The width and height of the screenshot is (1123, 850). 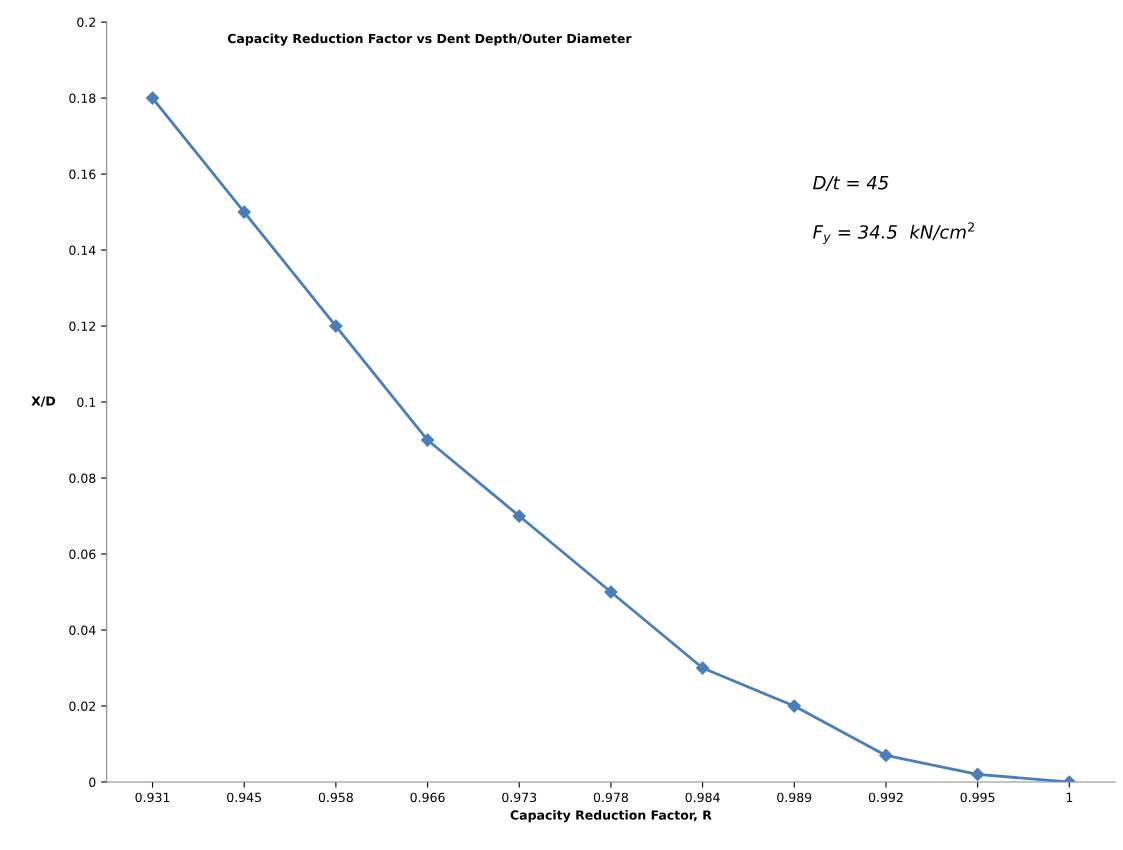 What do you see at coordinates (92, 782) in the screenshot?
I see `y-tick-label: 0` at bounding box center [92, 782].